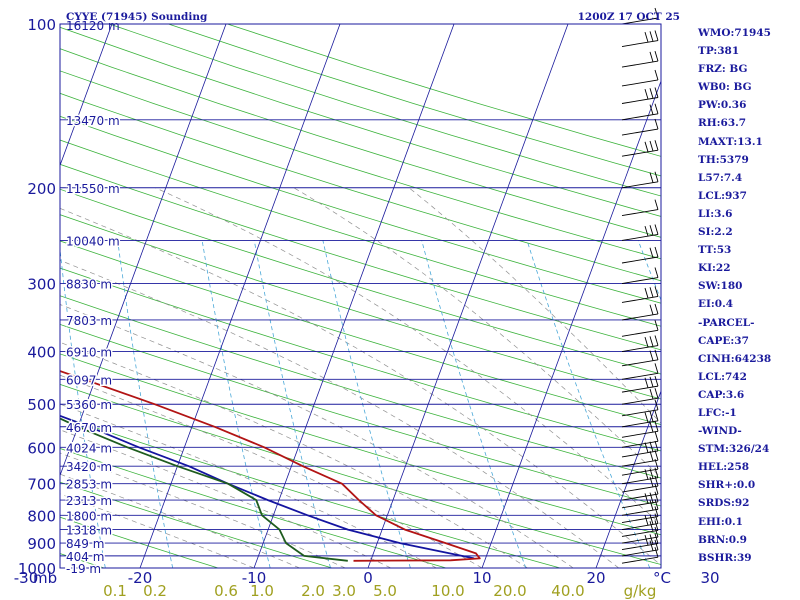  I want to click on stability-index-row: MAXT:13.1, so click(730, 141).